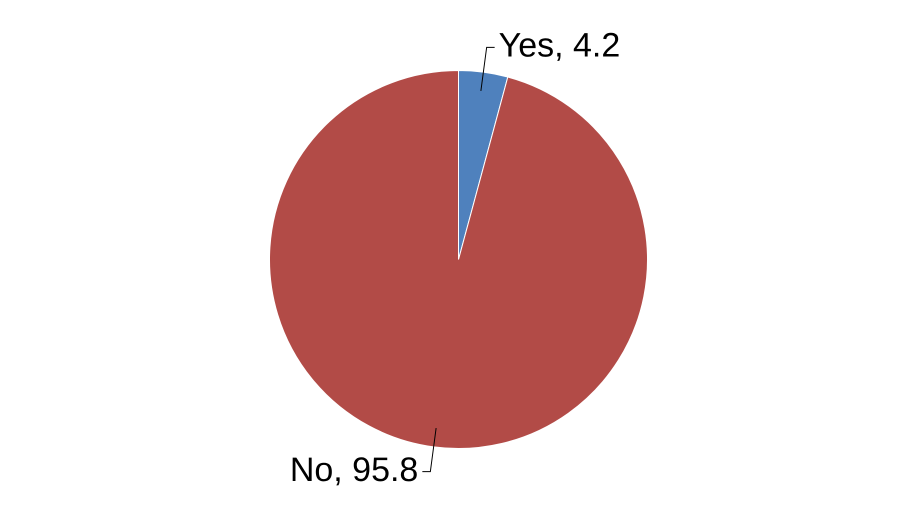 The height and width of the screenshot is (519, 917). I want to click on slice-label: No, so click(312, 470).